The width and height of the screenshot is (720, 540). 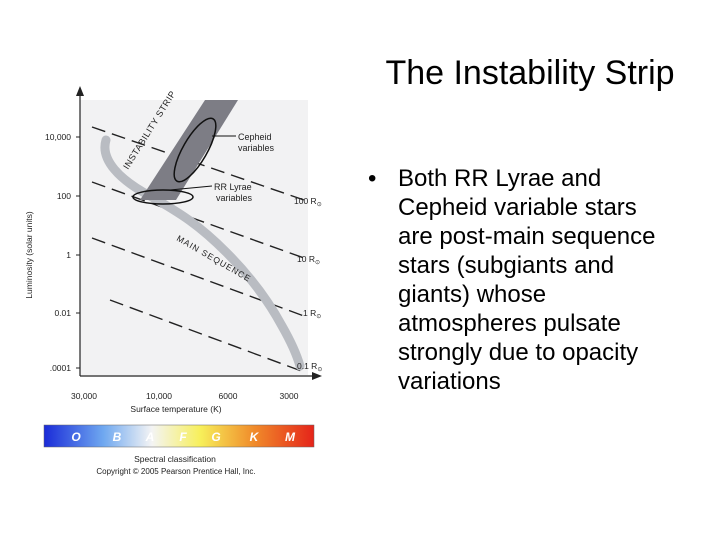 I want to click on y-axis-title: Luminosity (solar units), so click(x=29, y=255).